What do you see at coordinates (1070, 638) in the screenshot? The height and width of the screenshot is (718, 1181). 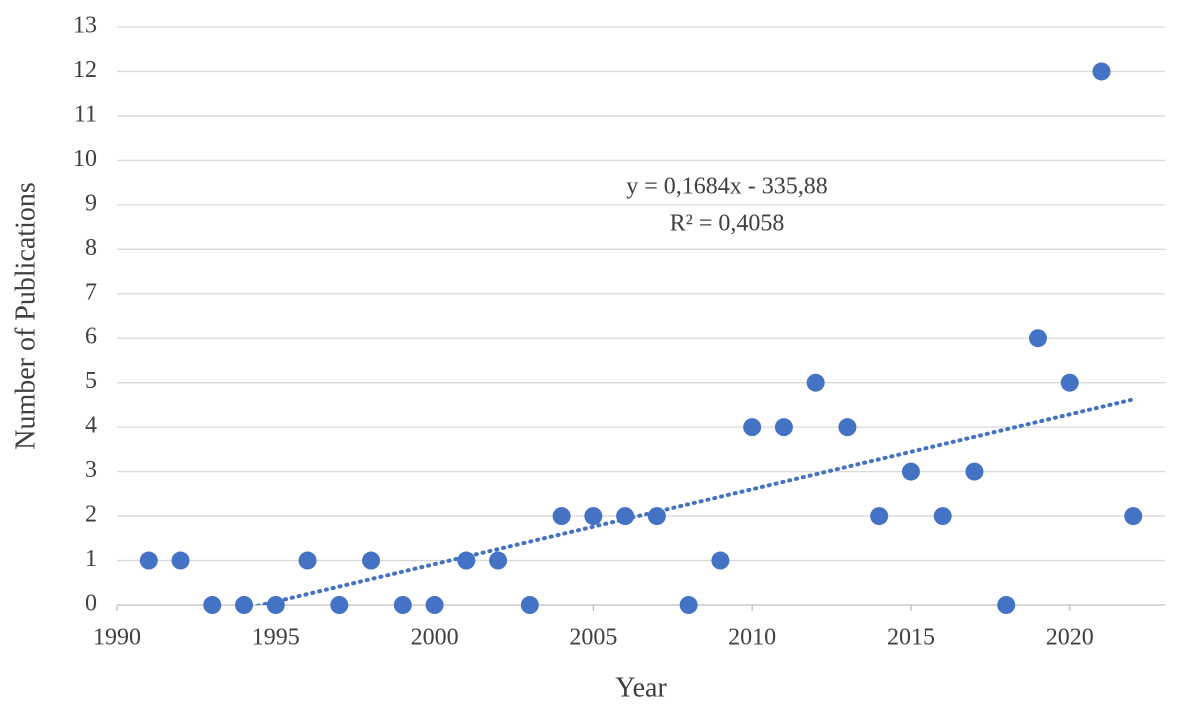 I see `x-tick-label: 2020` at bounding box center [1070, 638].